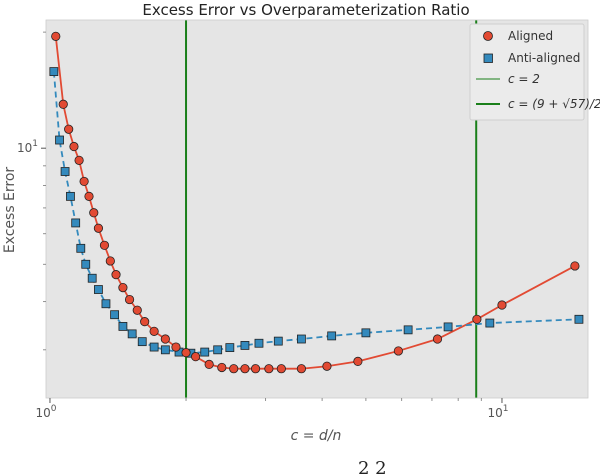 The height and width of the screenshot is (476, 600). Describe the element at coordinates (316, 436) in the screenshot. I see `x-axis-label: c = d/n` at that location.